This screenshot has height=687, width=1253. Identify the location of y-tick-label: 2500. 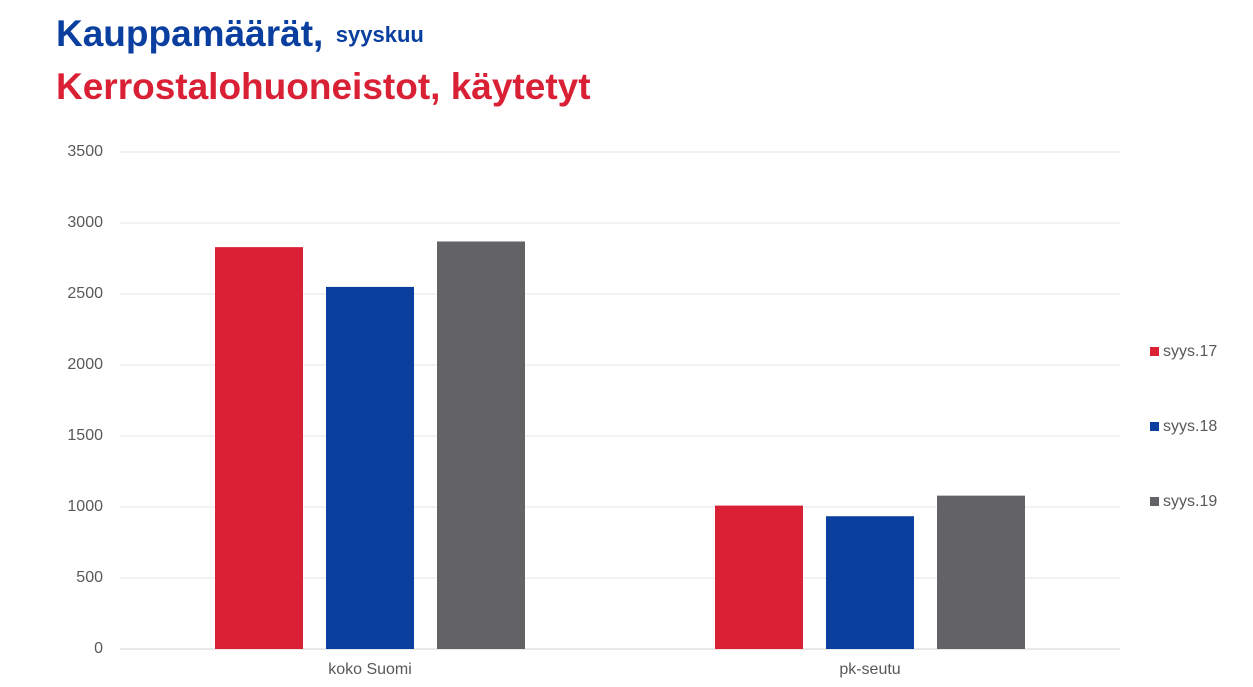
(85, 293).